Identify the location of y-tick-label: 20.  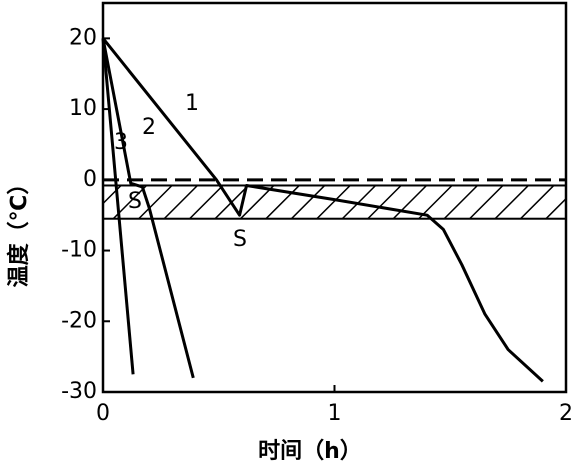
(83, 37).